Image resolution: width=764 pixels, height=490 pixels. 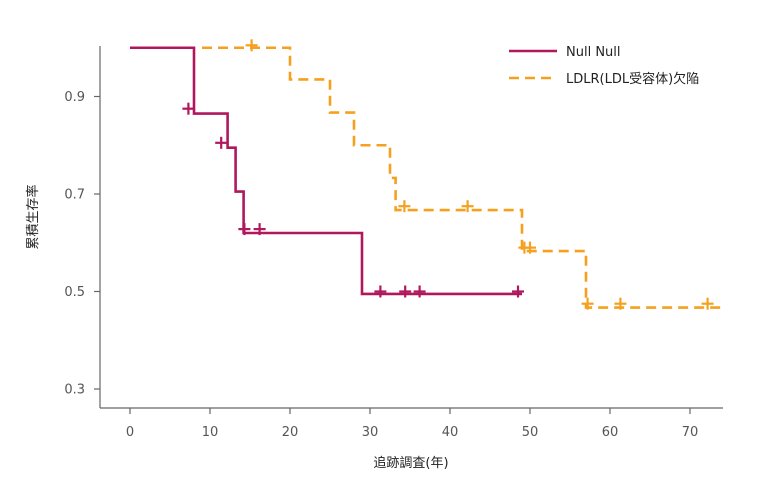 I want to click on y-tick-label: 0.3, so click(x=74, y=390).